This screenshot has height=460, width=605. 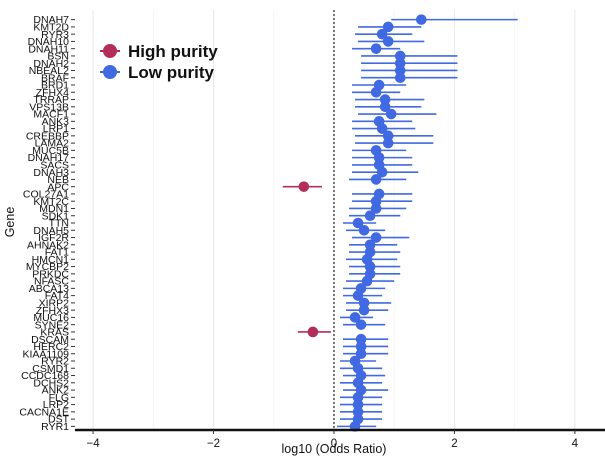 I want to click on x-axis-ticks: −4 −2 0 2 4, so click(x=333, y=440).